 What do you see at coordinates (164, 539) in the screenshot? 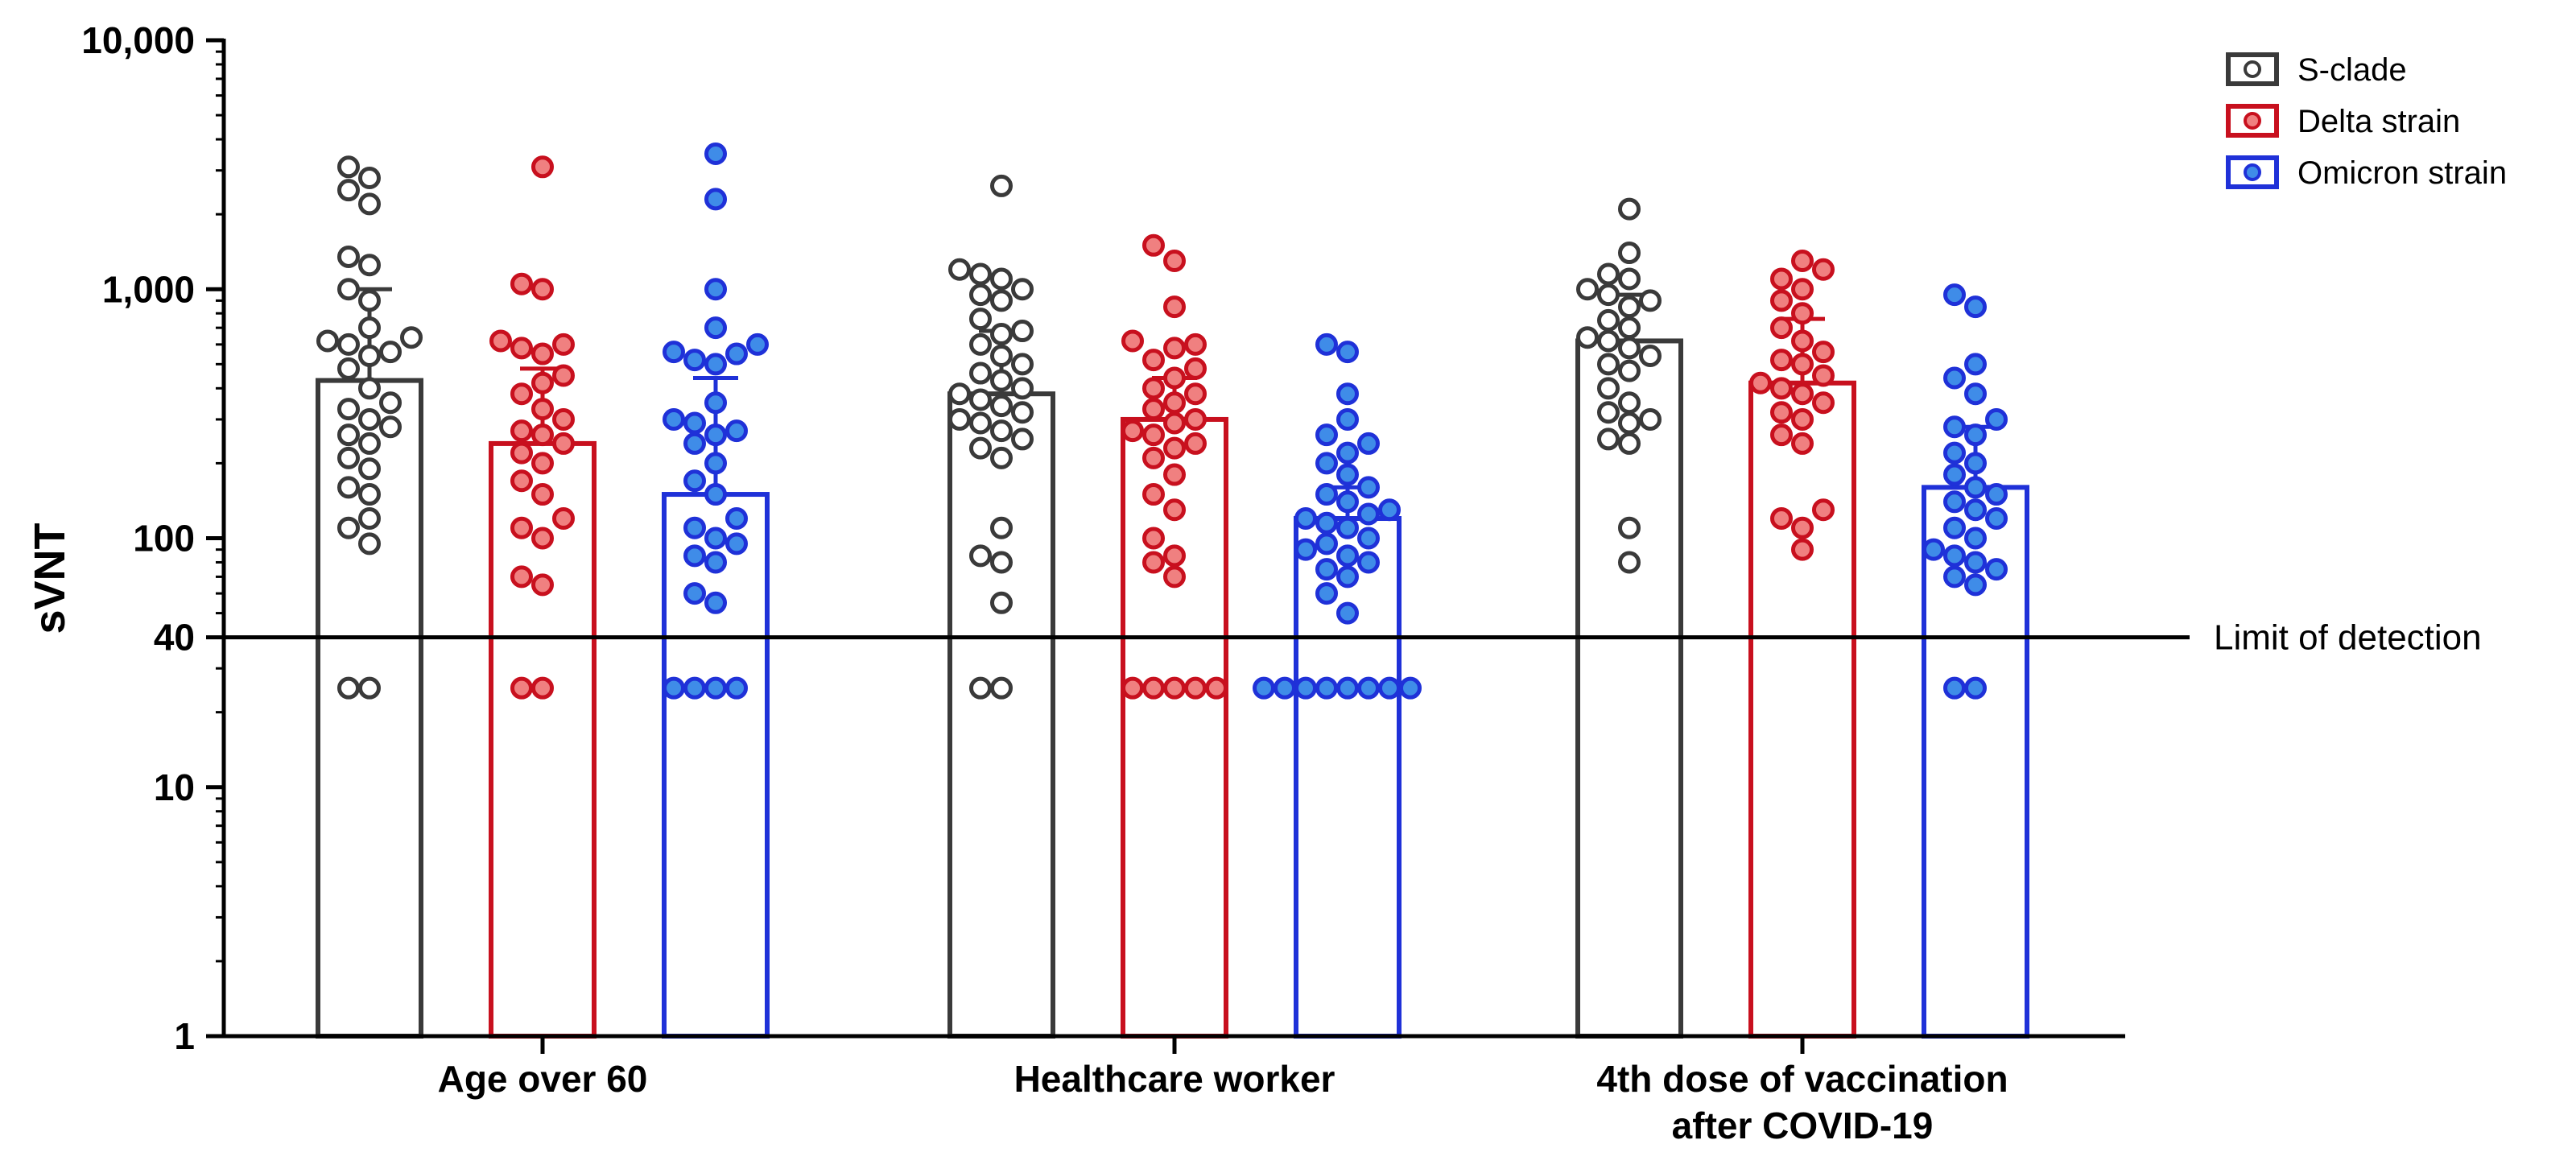
I see `y-tick-label: 100` at bounding box center [164, 539].